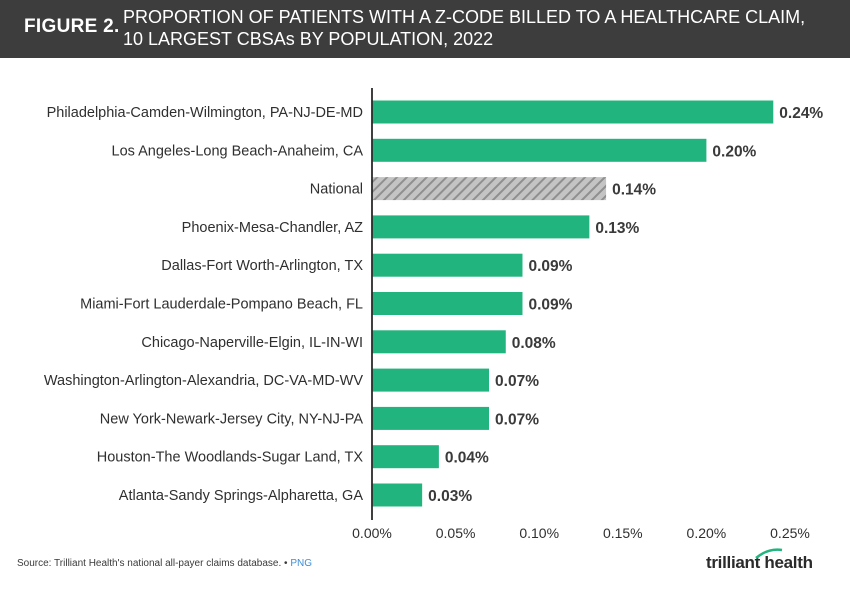  I want to click on x-tick-label: 0.10%, so click(539, 533).